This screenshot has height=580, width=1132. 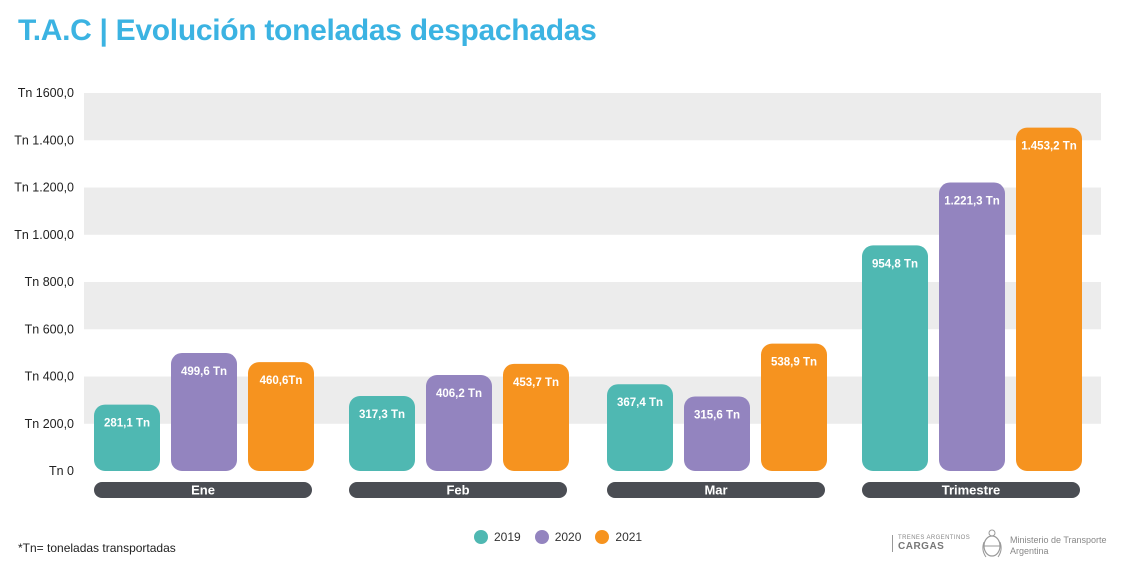 What do you see at coordinates (1029, 551) in the screenshot?
I see `ministry-line-2: Argentina` at bounding box center [1029, 551].